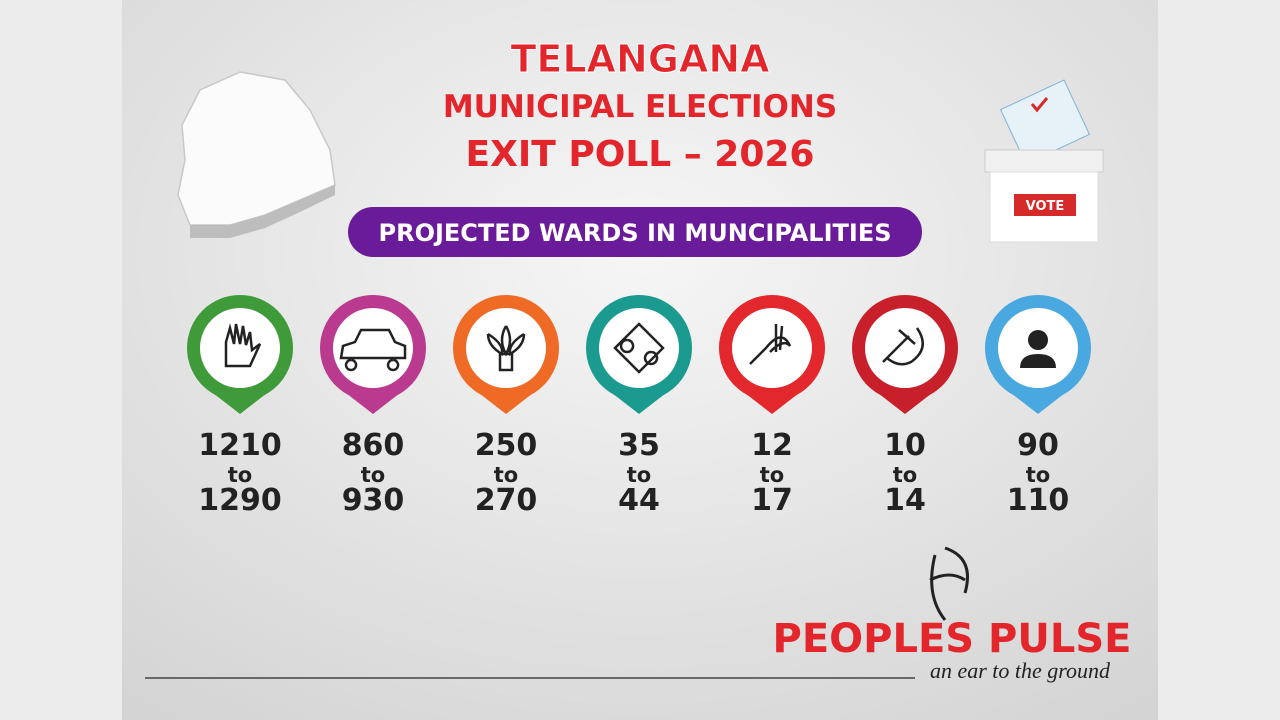 This screenshot has width=1280, height=720. Describe the element at coordinates (772, 500) in the screenshot. I see `range-high: 17` at that location.